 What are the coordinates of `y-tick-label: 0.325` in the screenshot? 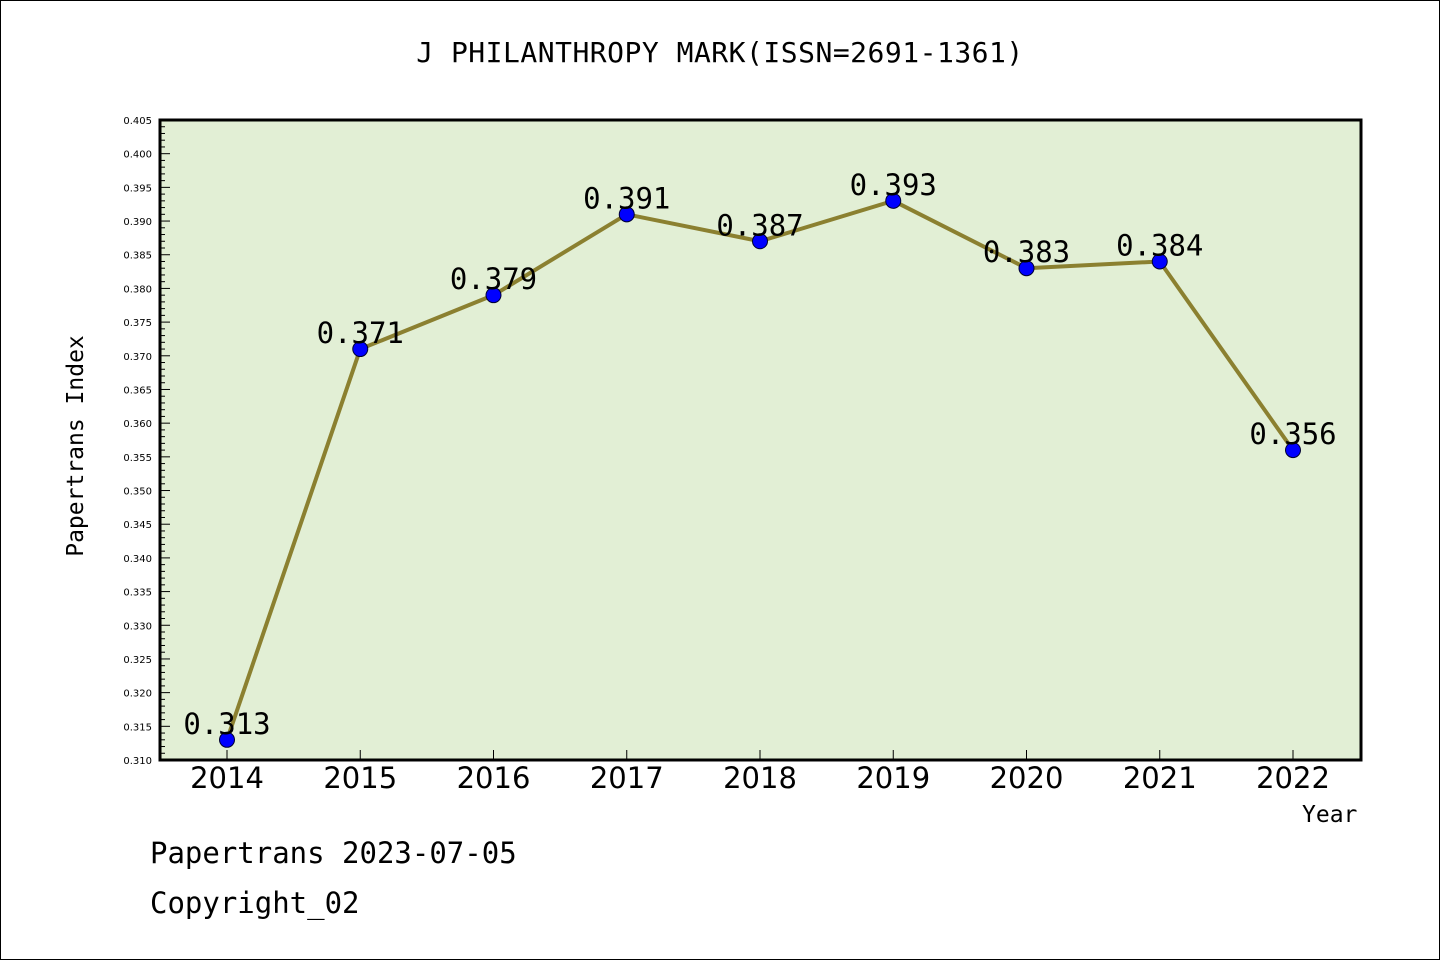 It's located at (137, 660).